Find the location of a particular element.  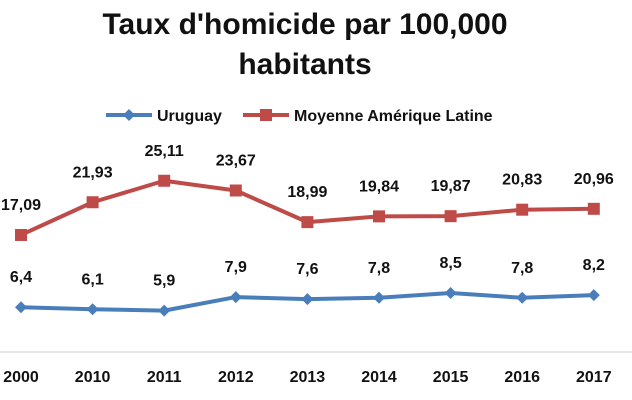

x-tick-label-2016: 2016 is located at coordinates (522, 377).